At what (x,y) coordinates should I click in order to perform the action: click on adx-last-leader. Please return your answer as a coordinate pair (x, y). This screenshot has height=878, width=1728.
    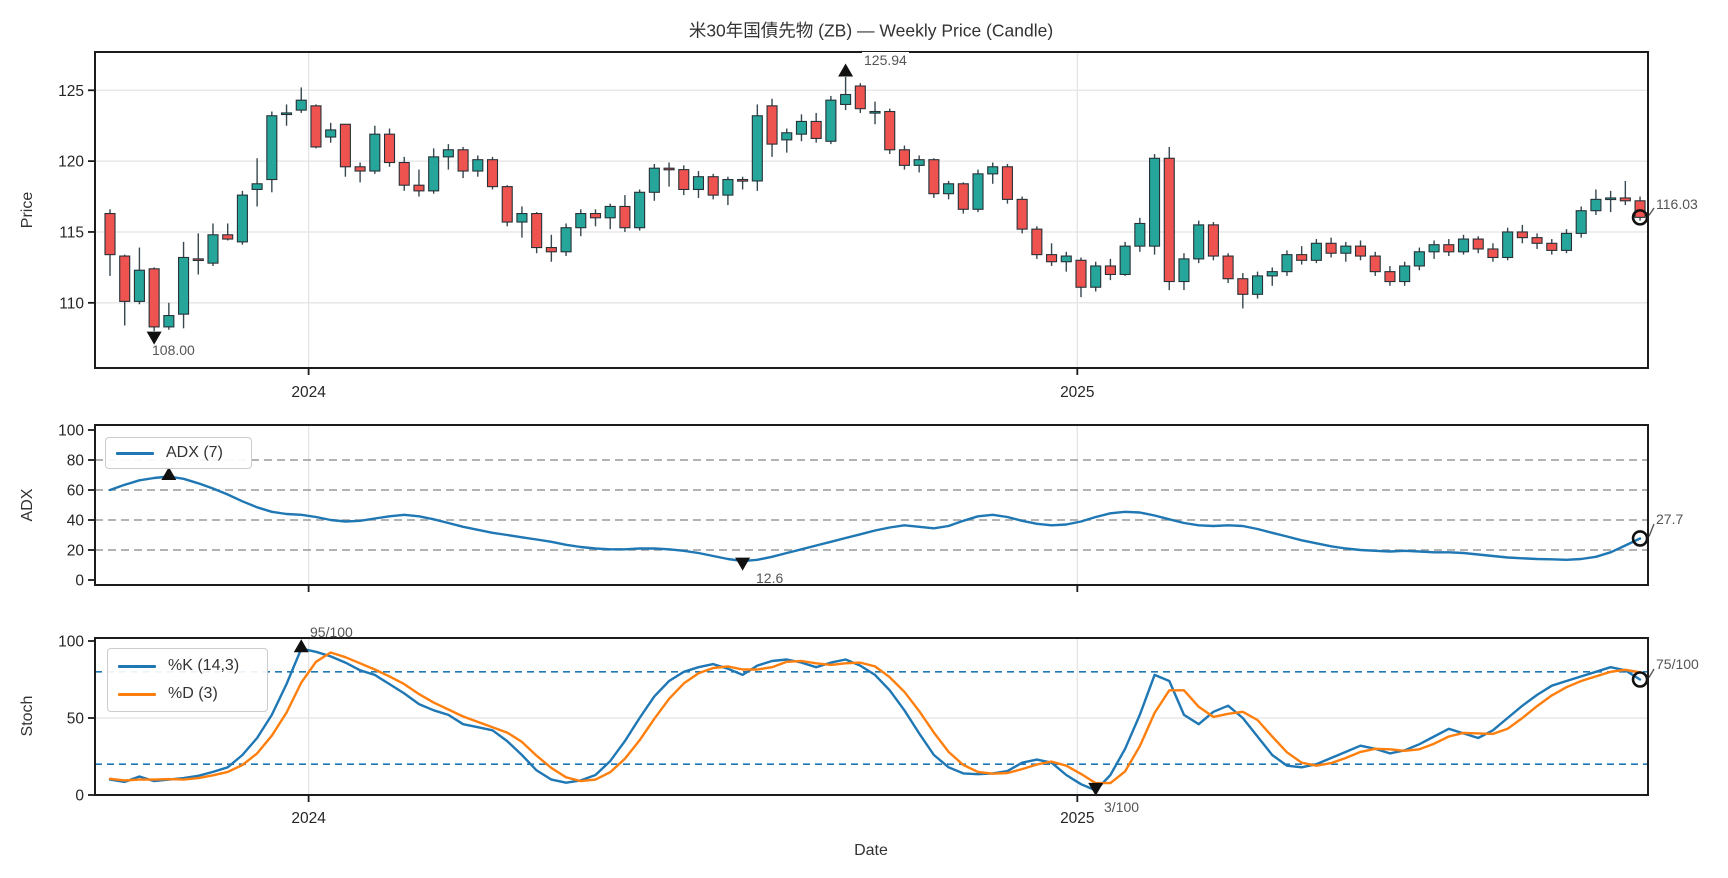
    Looking at the image, I should click on (1651, 530).